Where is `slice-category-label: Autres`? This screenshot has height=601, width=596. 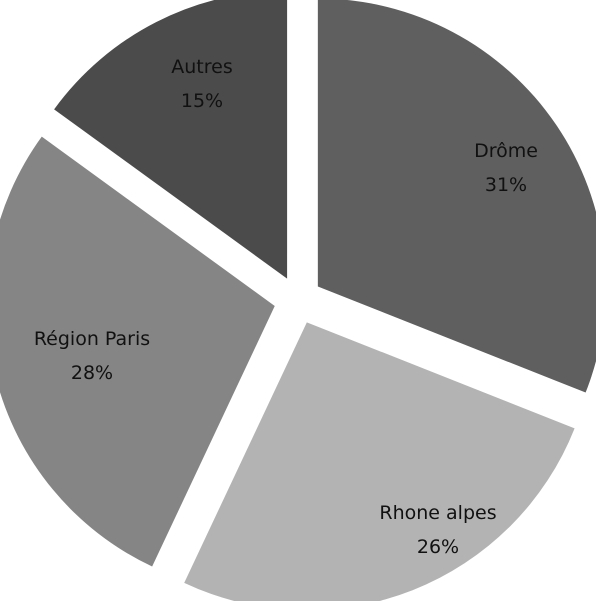 slice-category-label: Autres is located at coordinates (201, 67).